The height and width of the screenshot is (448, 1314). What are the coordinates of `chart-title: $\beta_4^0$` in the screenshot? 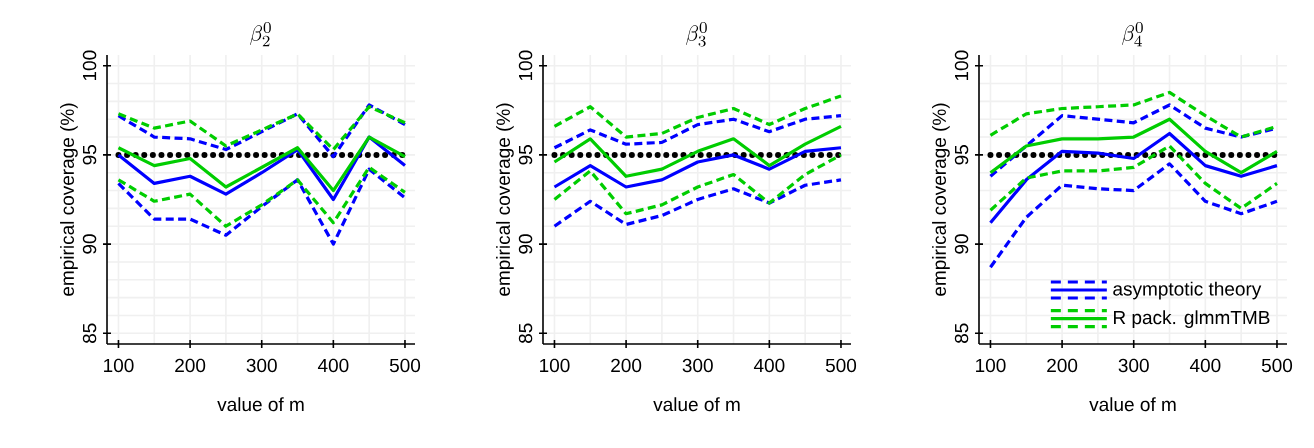 It's located at (1132, 34).